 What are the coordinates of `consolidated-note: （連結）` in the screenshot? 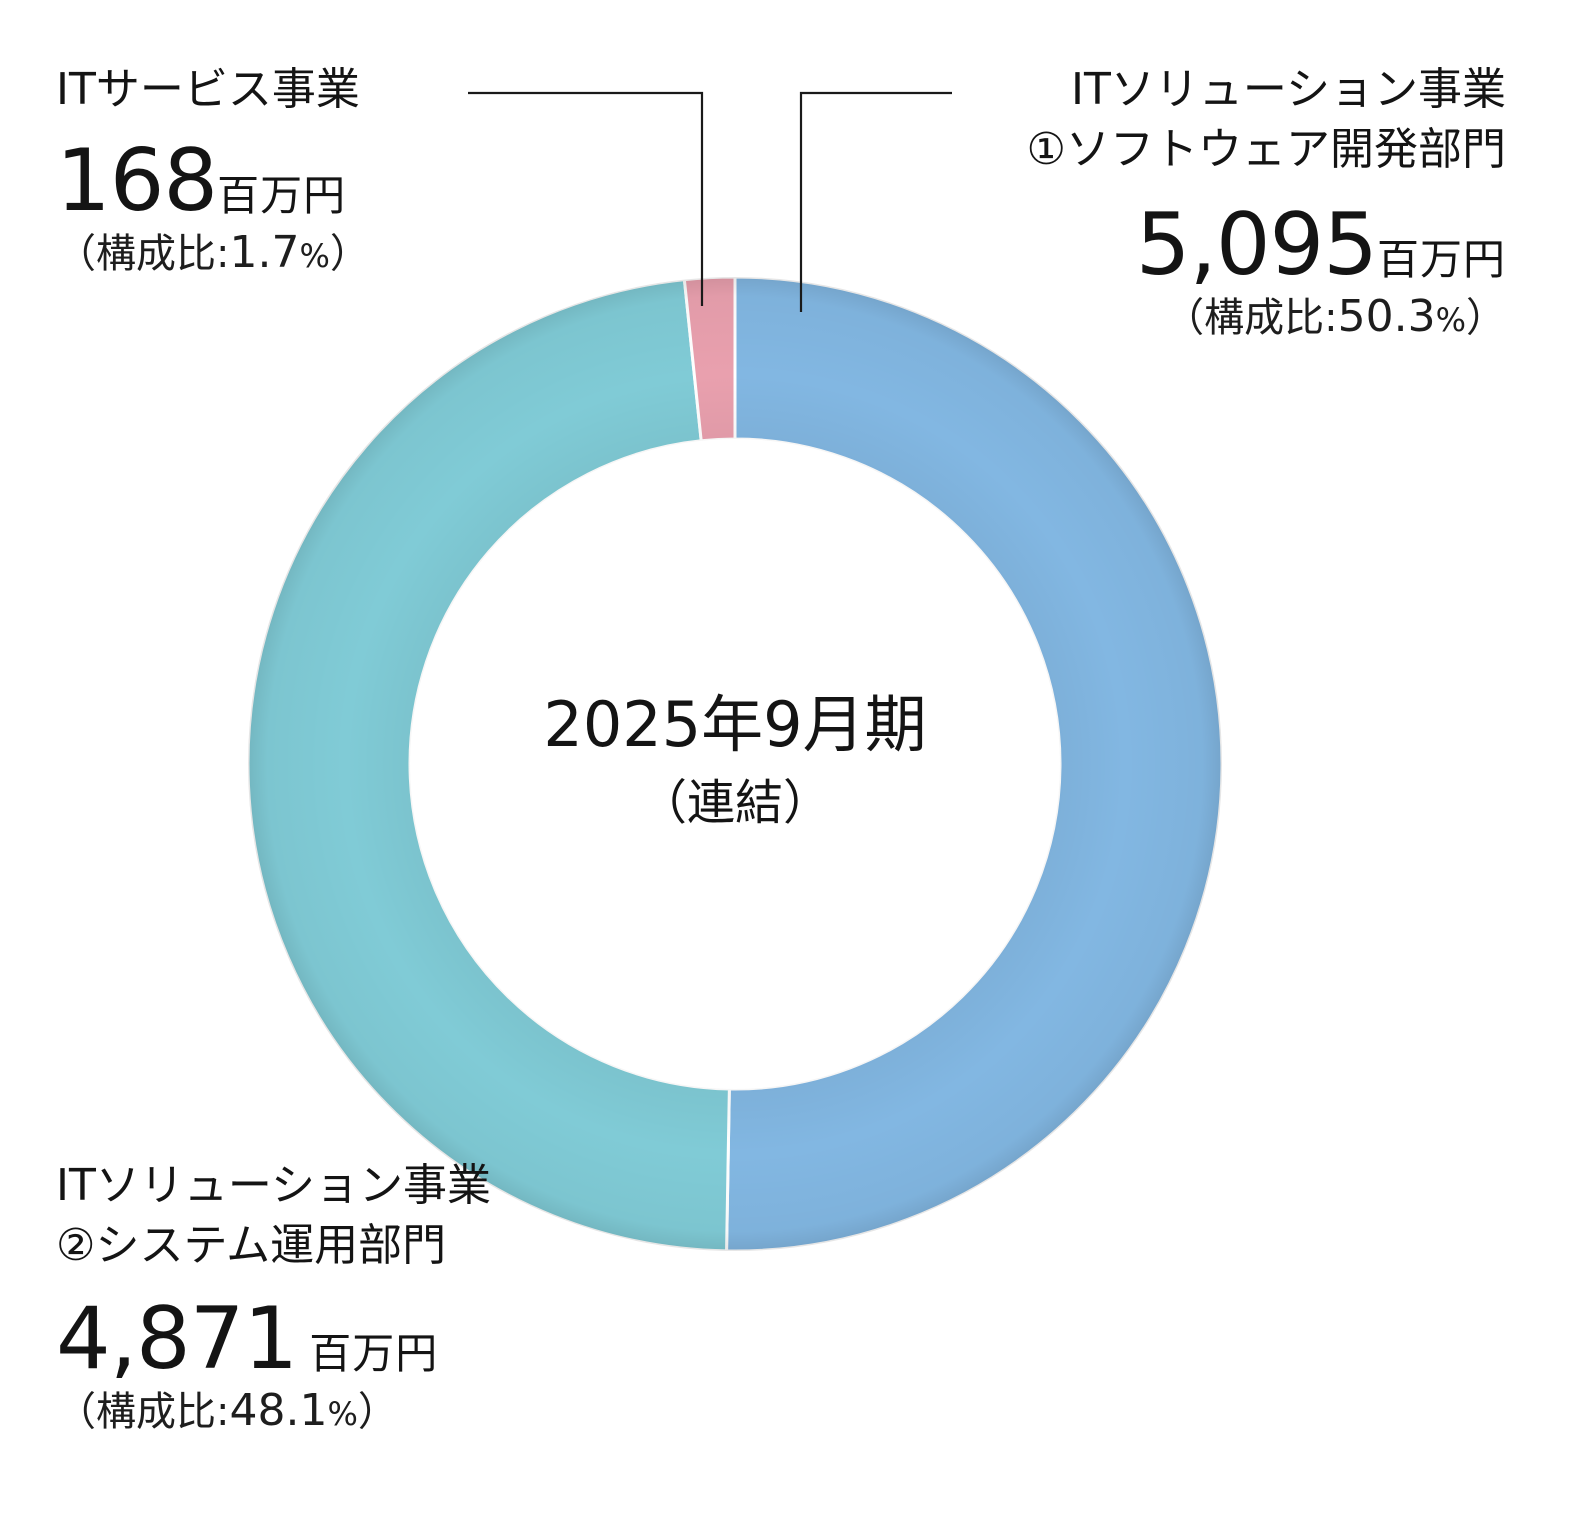 It's located at (734, 803).